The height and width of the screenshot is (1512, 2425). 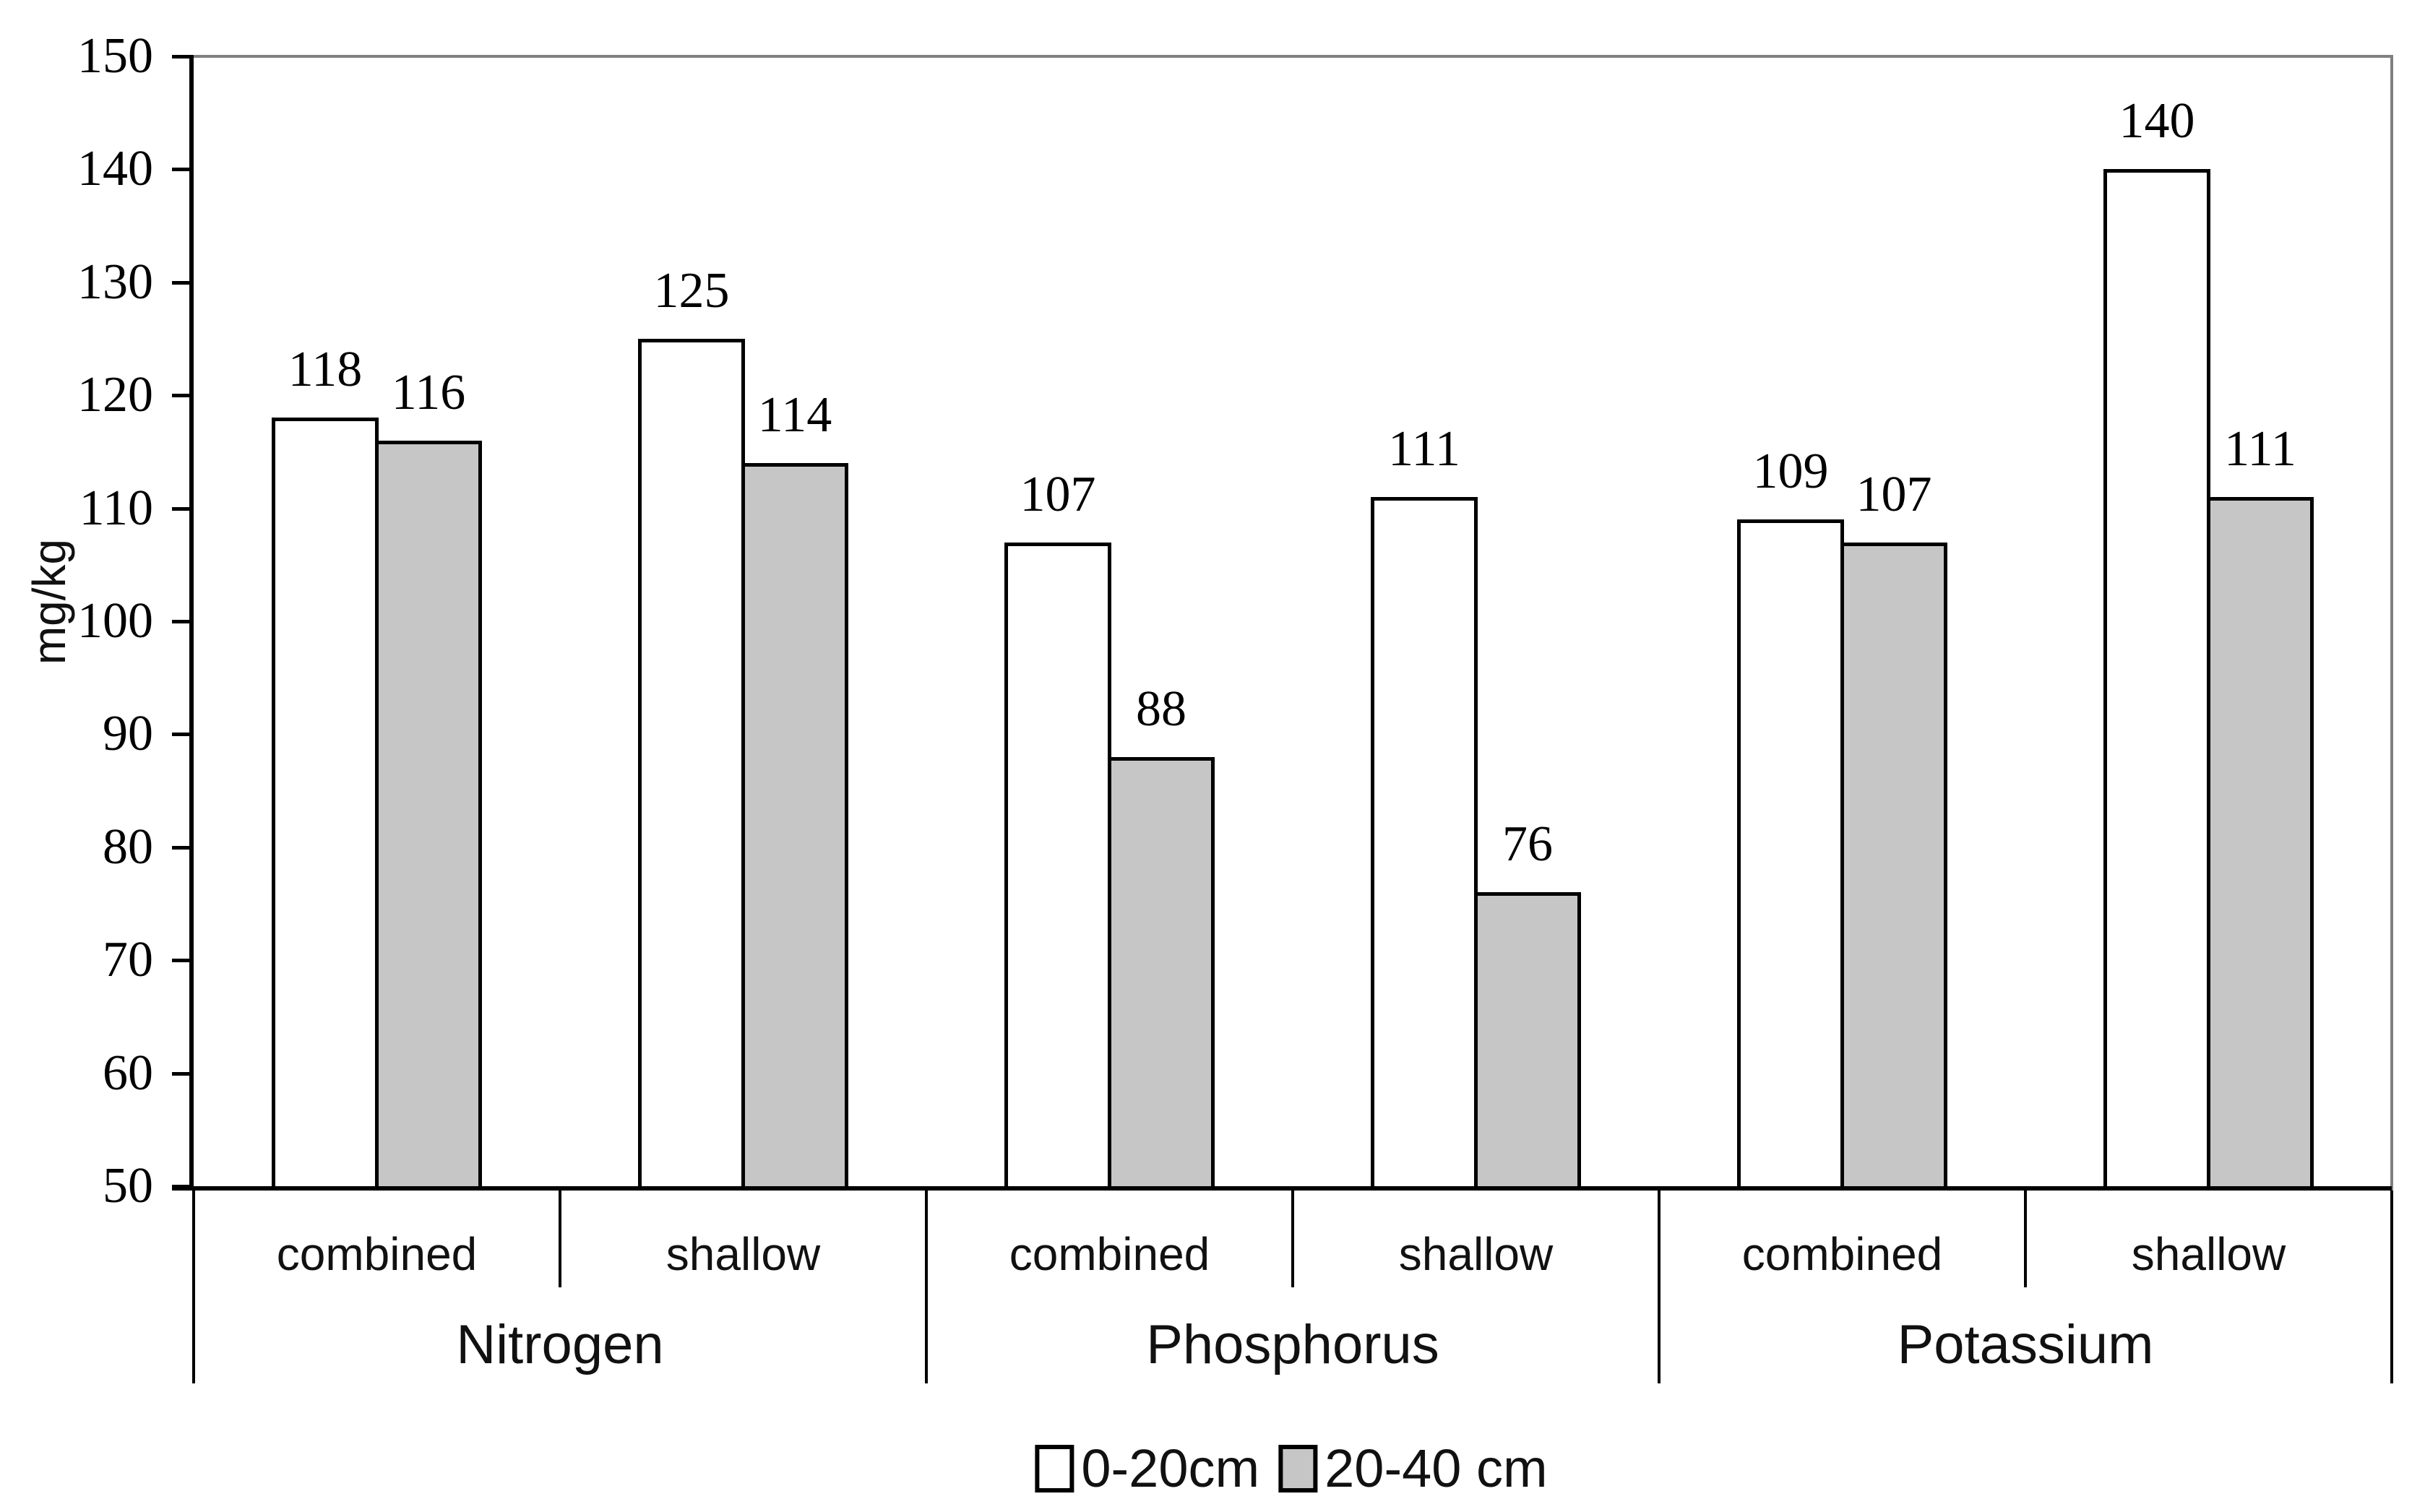 I want to click on y-tick-label: 120, so click(x=115, y=395).